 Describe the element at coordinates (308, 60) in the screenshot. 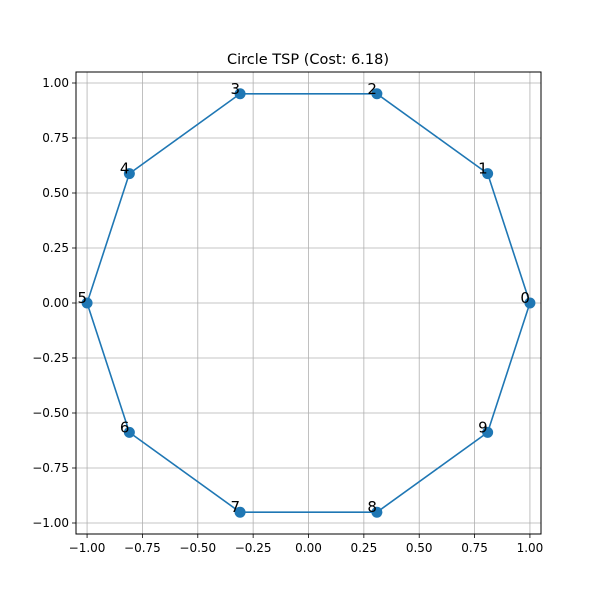

I see `chart-title: Circle TSP (Cost: 6.18)` at that location.